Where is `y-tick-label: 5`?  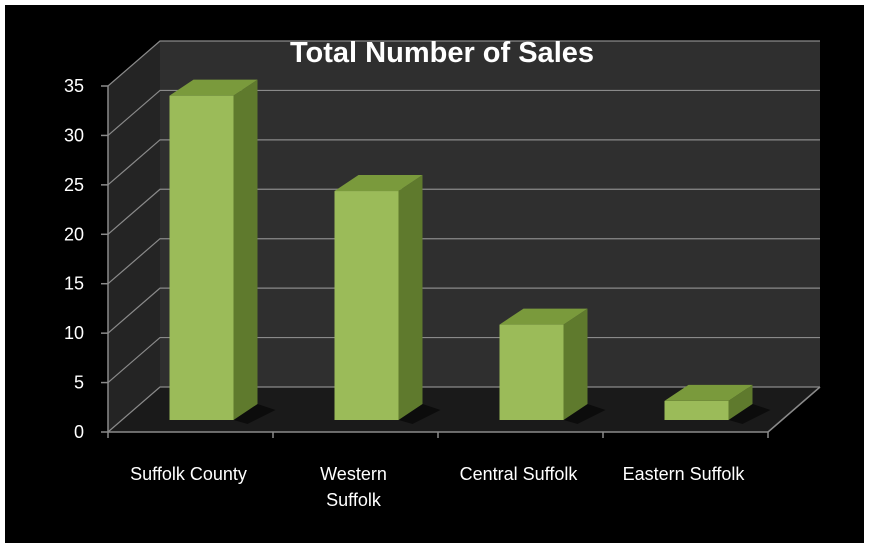
y-tick-label: 5 is located at coordinates (79, 383).